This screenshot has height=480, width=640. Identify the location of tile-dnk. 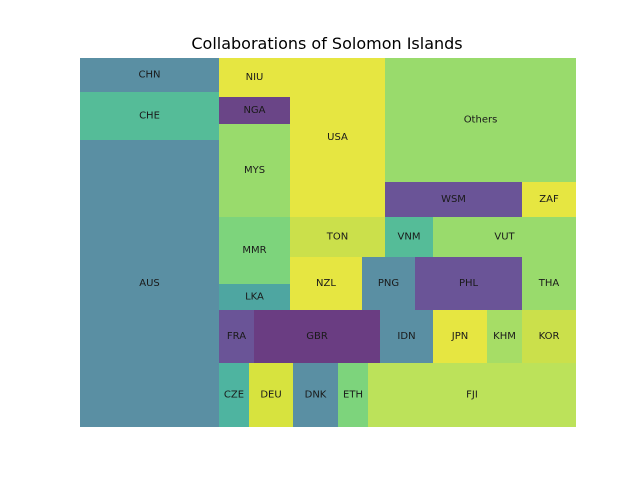
(315, 395).